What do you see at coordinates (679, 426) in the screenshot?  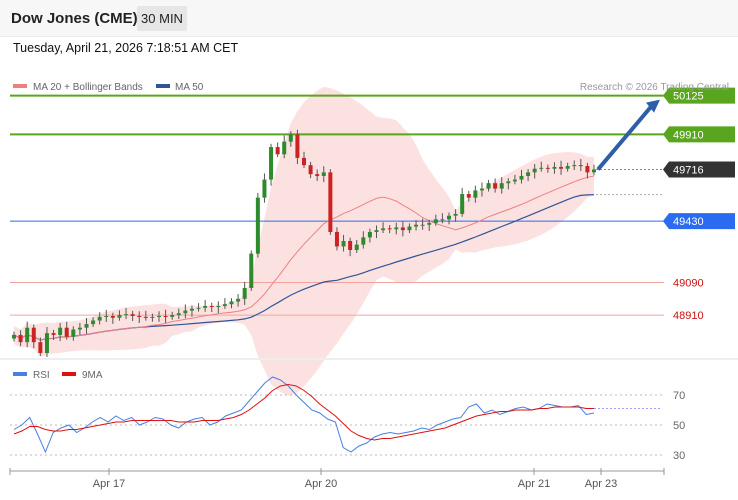 I see `rsi-tick-50: 50` at bounding box center [679, 426].